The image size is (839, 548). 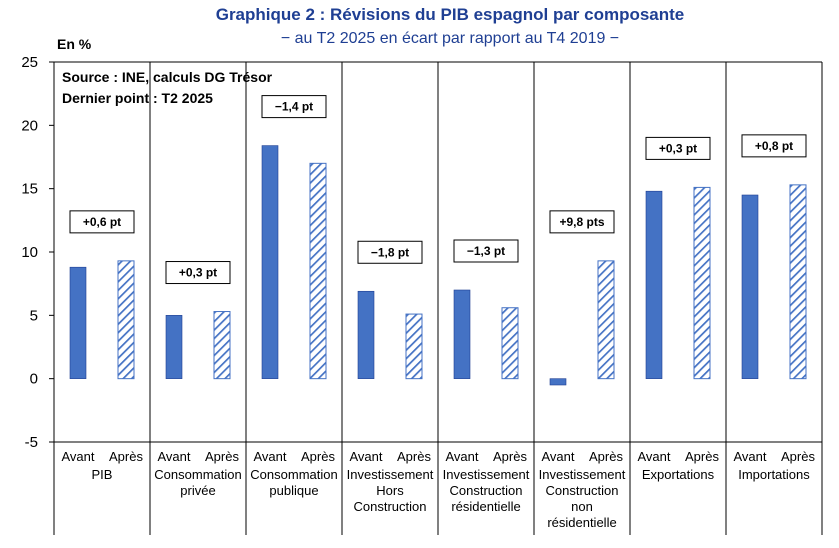 I want to click on y-tick-label: 25, so click(x=29, y=62).